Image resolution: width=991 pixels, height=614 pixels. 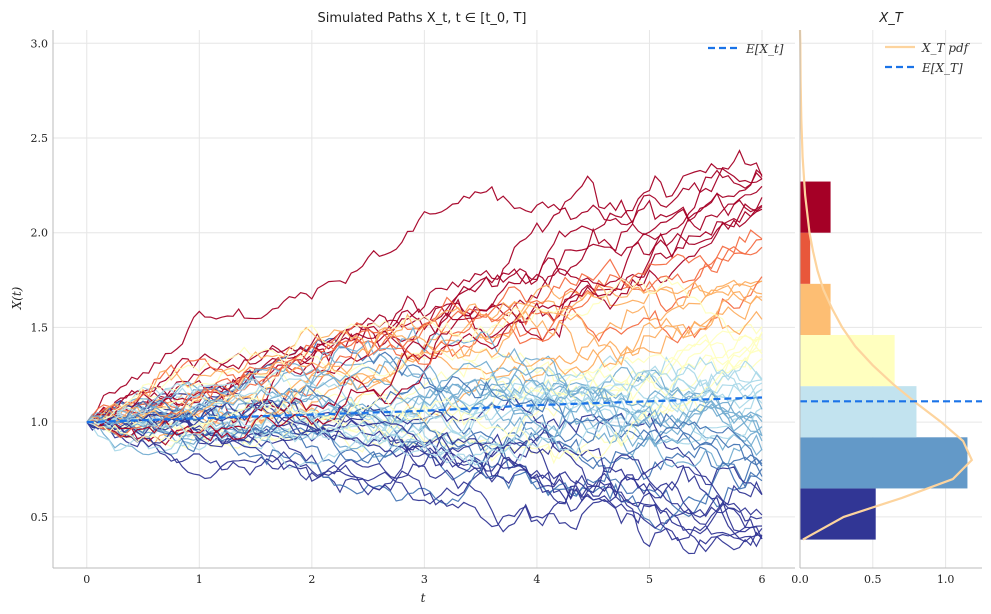 What do you see at coordinates (423, 598) in the screenshot?
I see `x-axis-title: t` at bounding box center [423, 598].